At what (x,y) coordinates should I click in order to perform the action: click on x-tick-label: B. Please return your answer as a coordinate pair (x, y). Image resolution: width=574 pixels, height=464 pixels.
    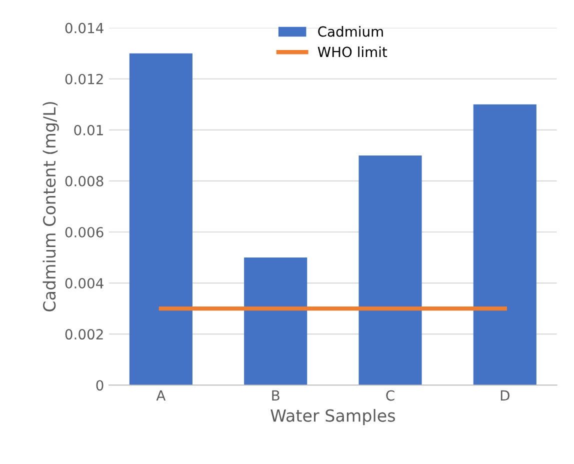
    Looking at the image, I should click on (276, 395).